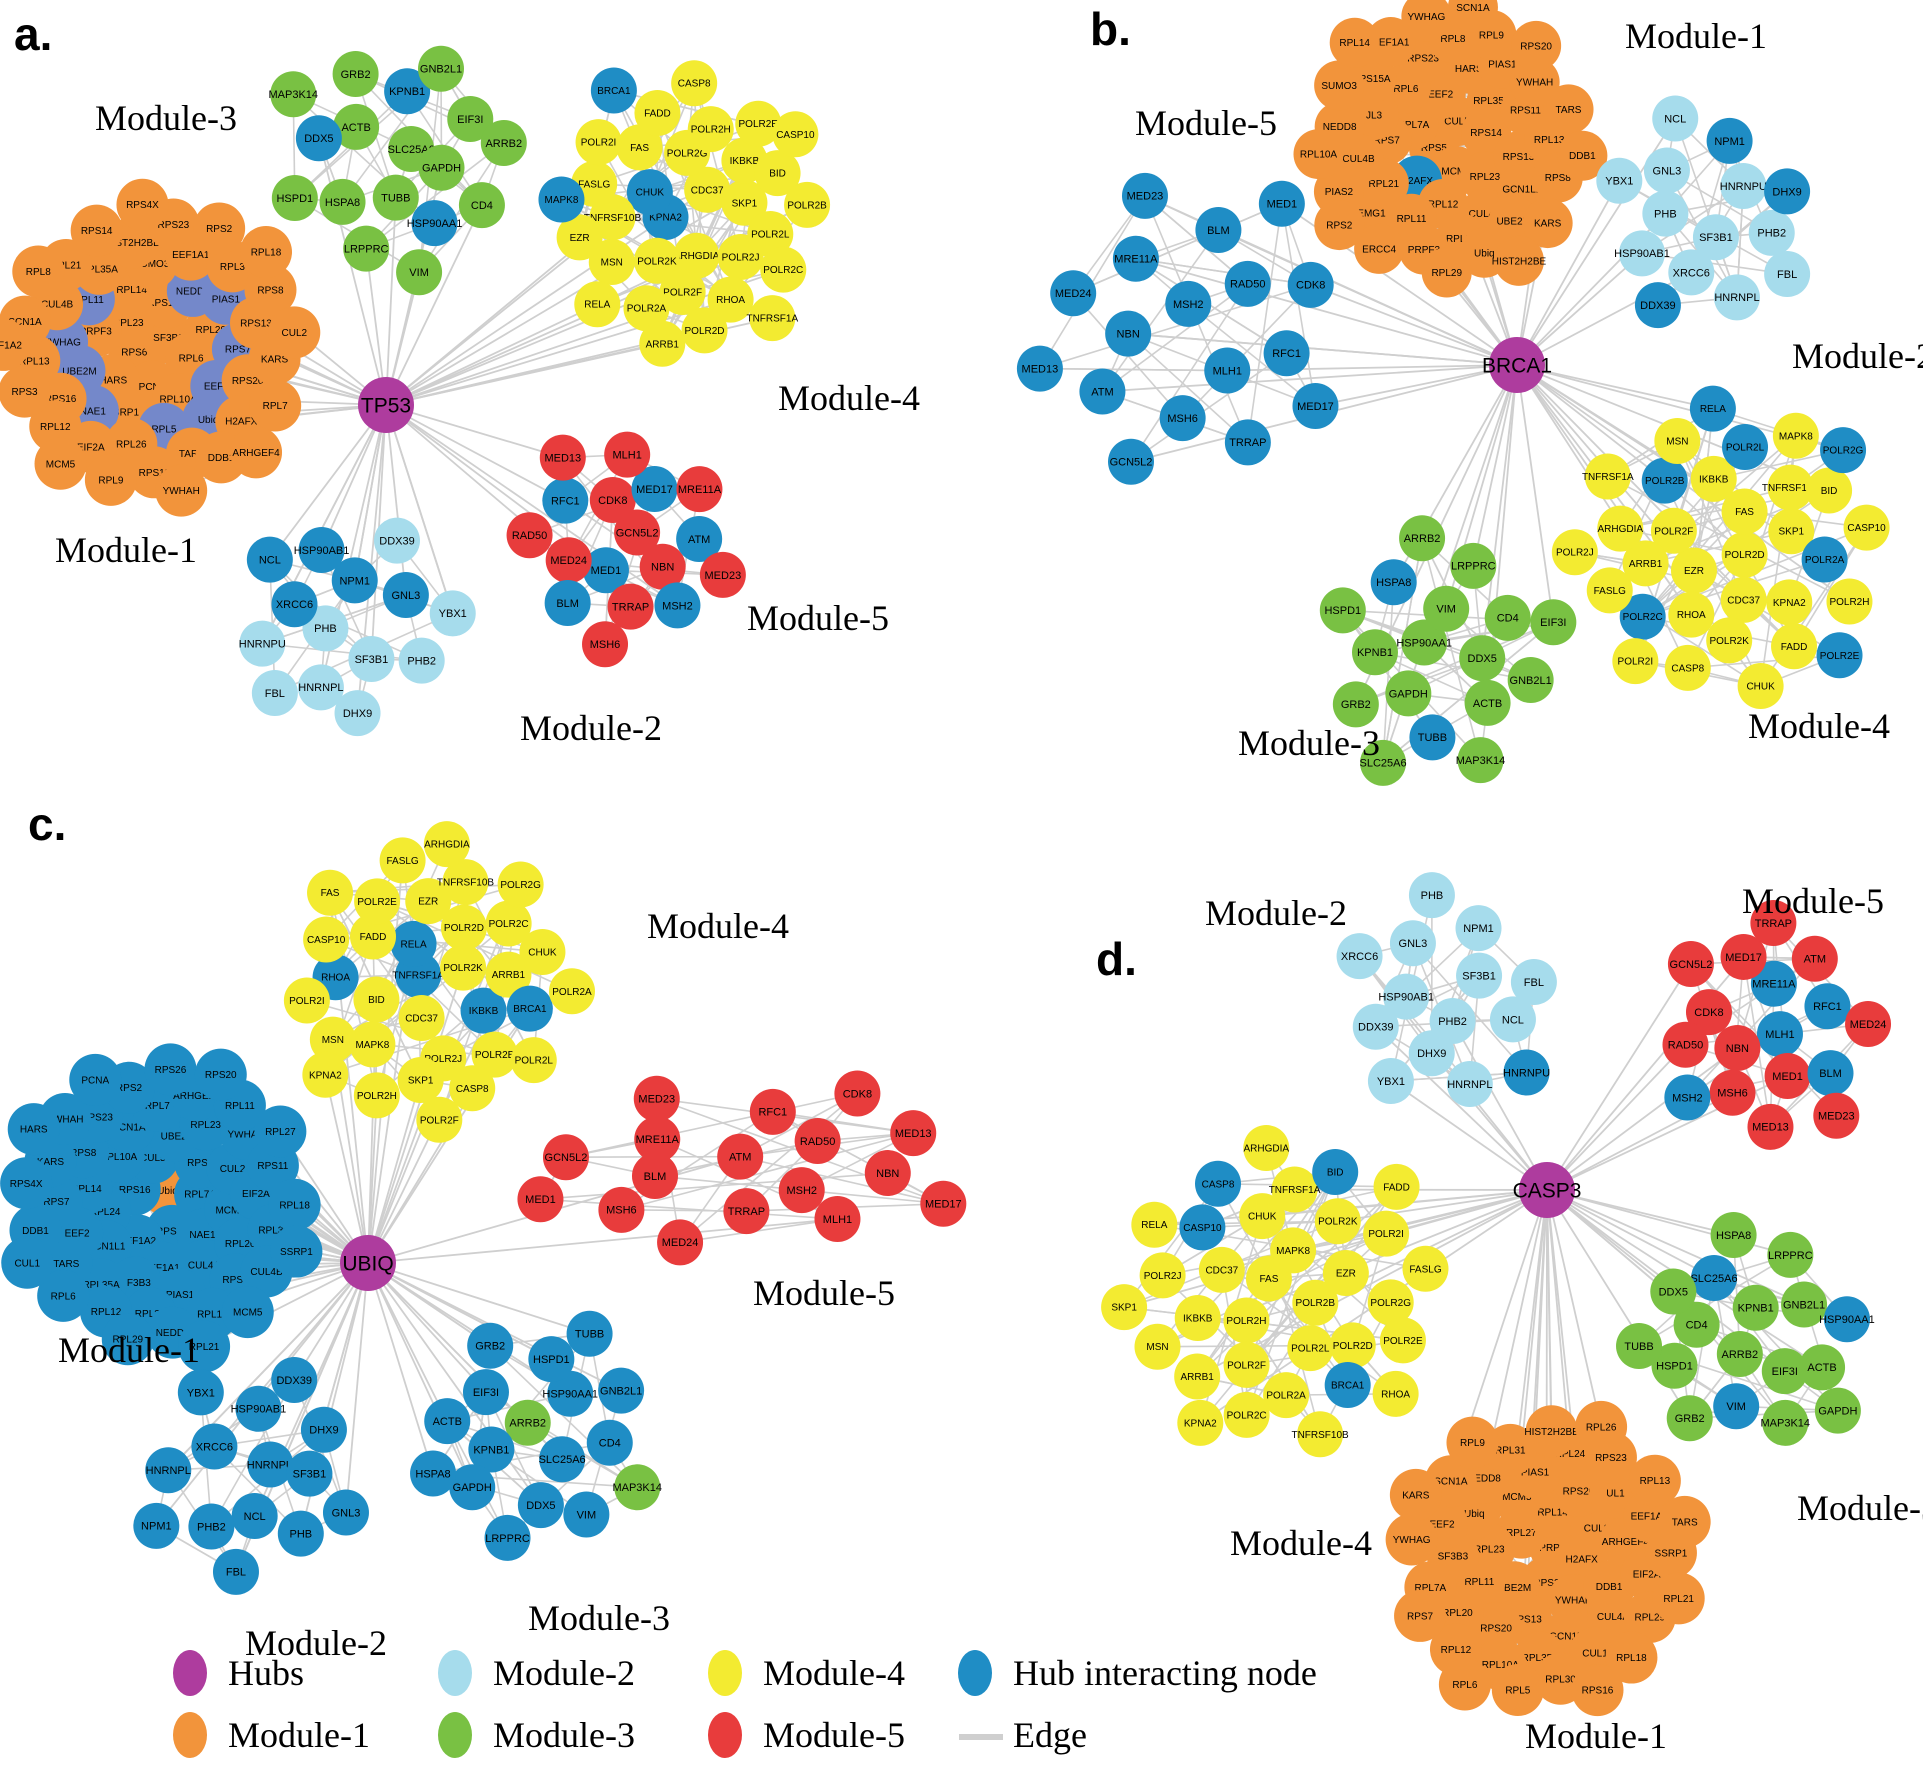 This screenshot has width=1923, height=1775. Describe the element at coordinates (1390, 1302) in the screenshot. I see `node-POLR2G` at that location.